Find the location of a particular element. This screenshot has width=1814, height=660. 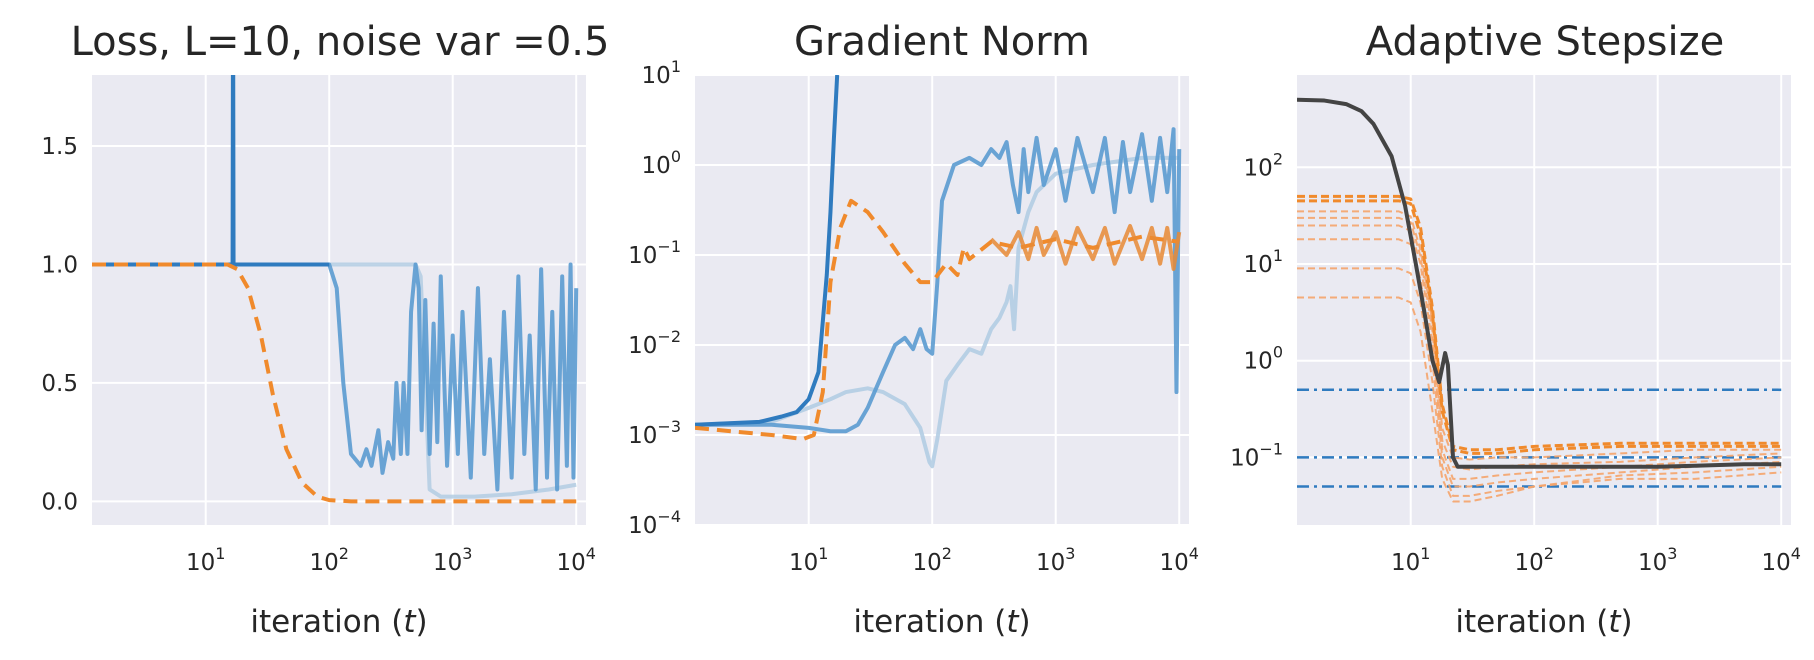

adaptive-stepsize-title: Adaptive Stepsize is located at coordinates (1545, 42).